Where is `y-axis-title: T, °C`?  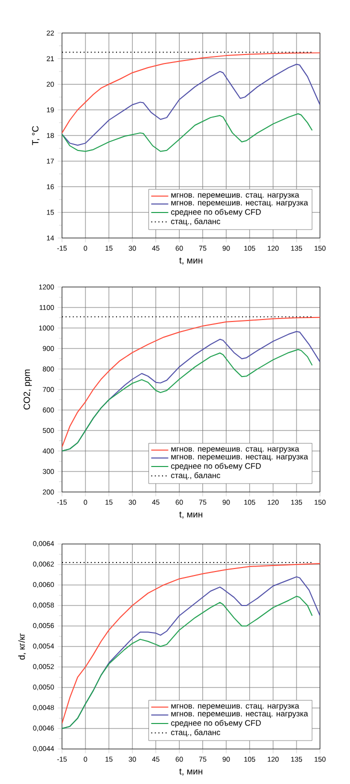
y-axis-title: T, °C is located at coordinates (36, 136).